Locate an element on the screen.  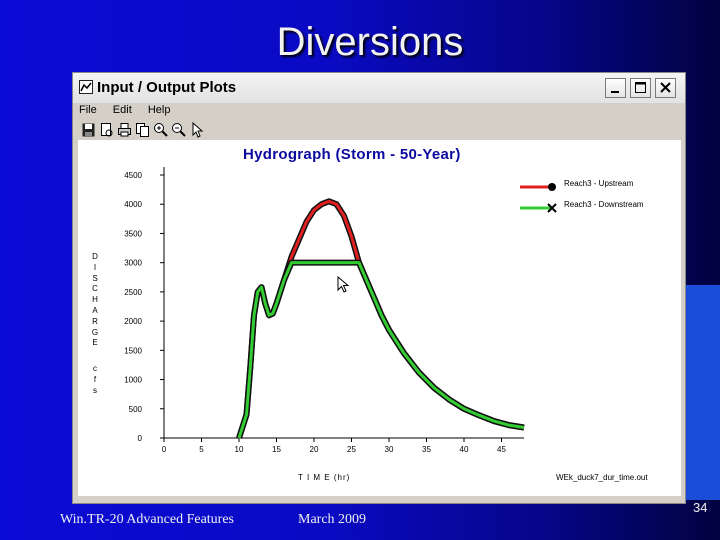
footer-date: March 2009 is located at coordinates (332, 519).